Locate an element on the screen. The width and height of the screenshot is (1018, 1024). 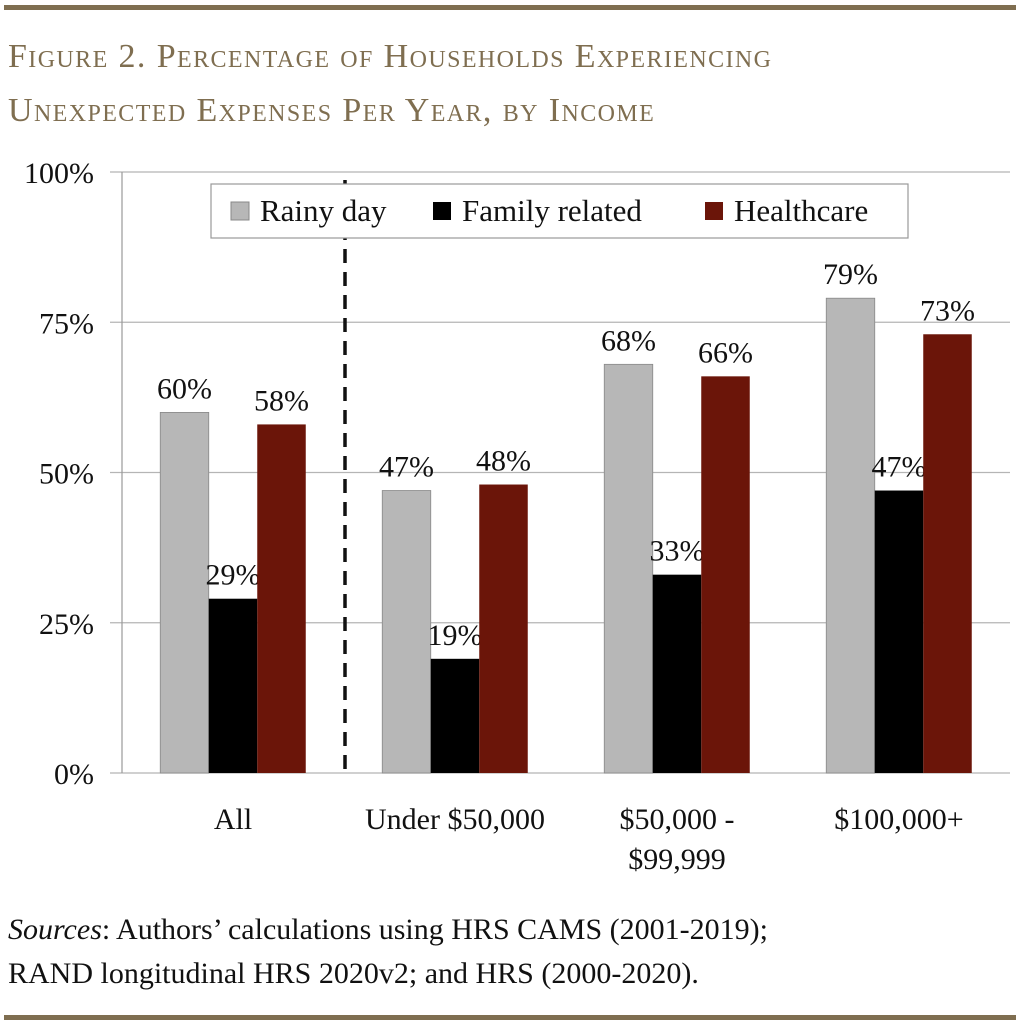
y-tick-label: 50% is located at coordinates (66, 474).